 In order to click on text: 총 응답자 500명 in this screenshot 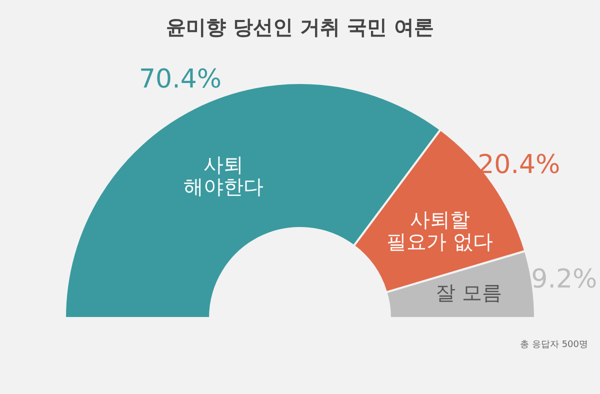, I will do `click(554, 345)`.